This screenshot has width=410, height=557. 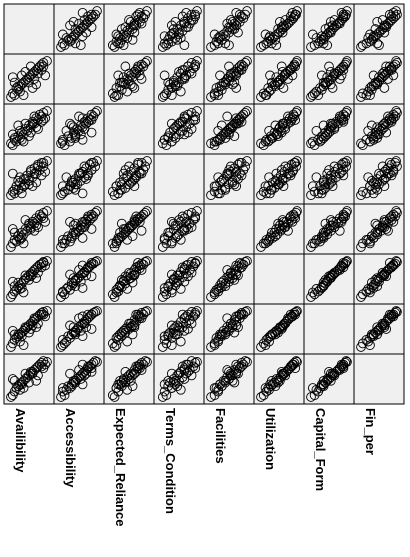 I want to click on cell-fin-per-vs-expected-reliance, so click(x=129, y=379).